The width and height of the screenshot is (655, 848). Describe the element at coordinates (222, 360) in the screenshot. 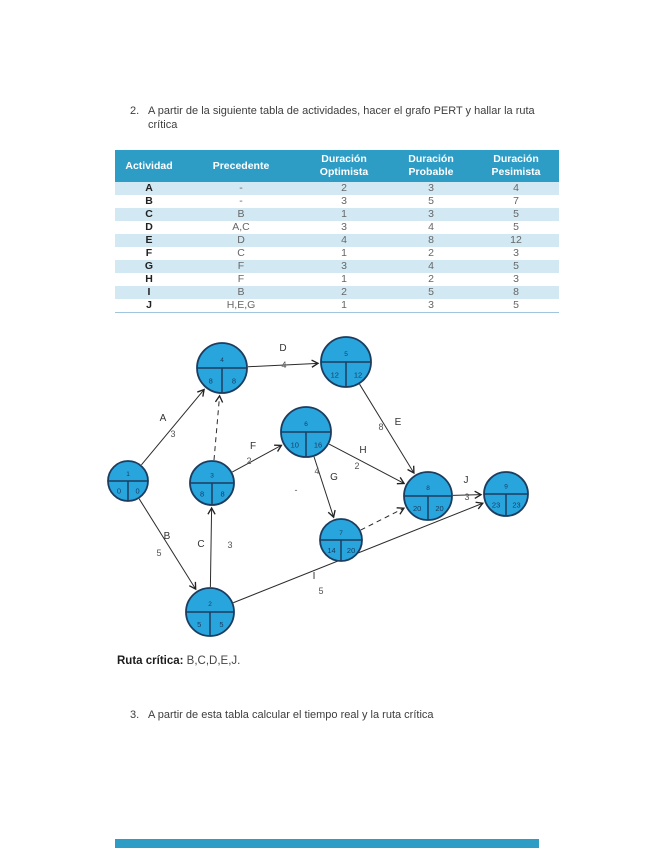

I see `node-id: 4` at that location.